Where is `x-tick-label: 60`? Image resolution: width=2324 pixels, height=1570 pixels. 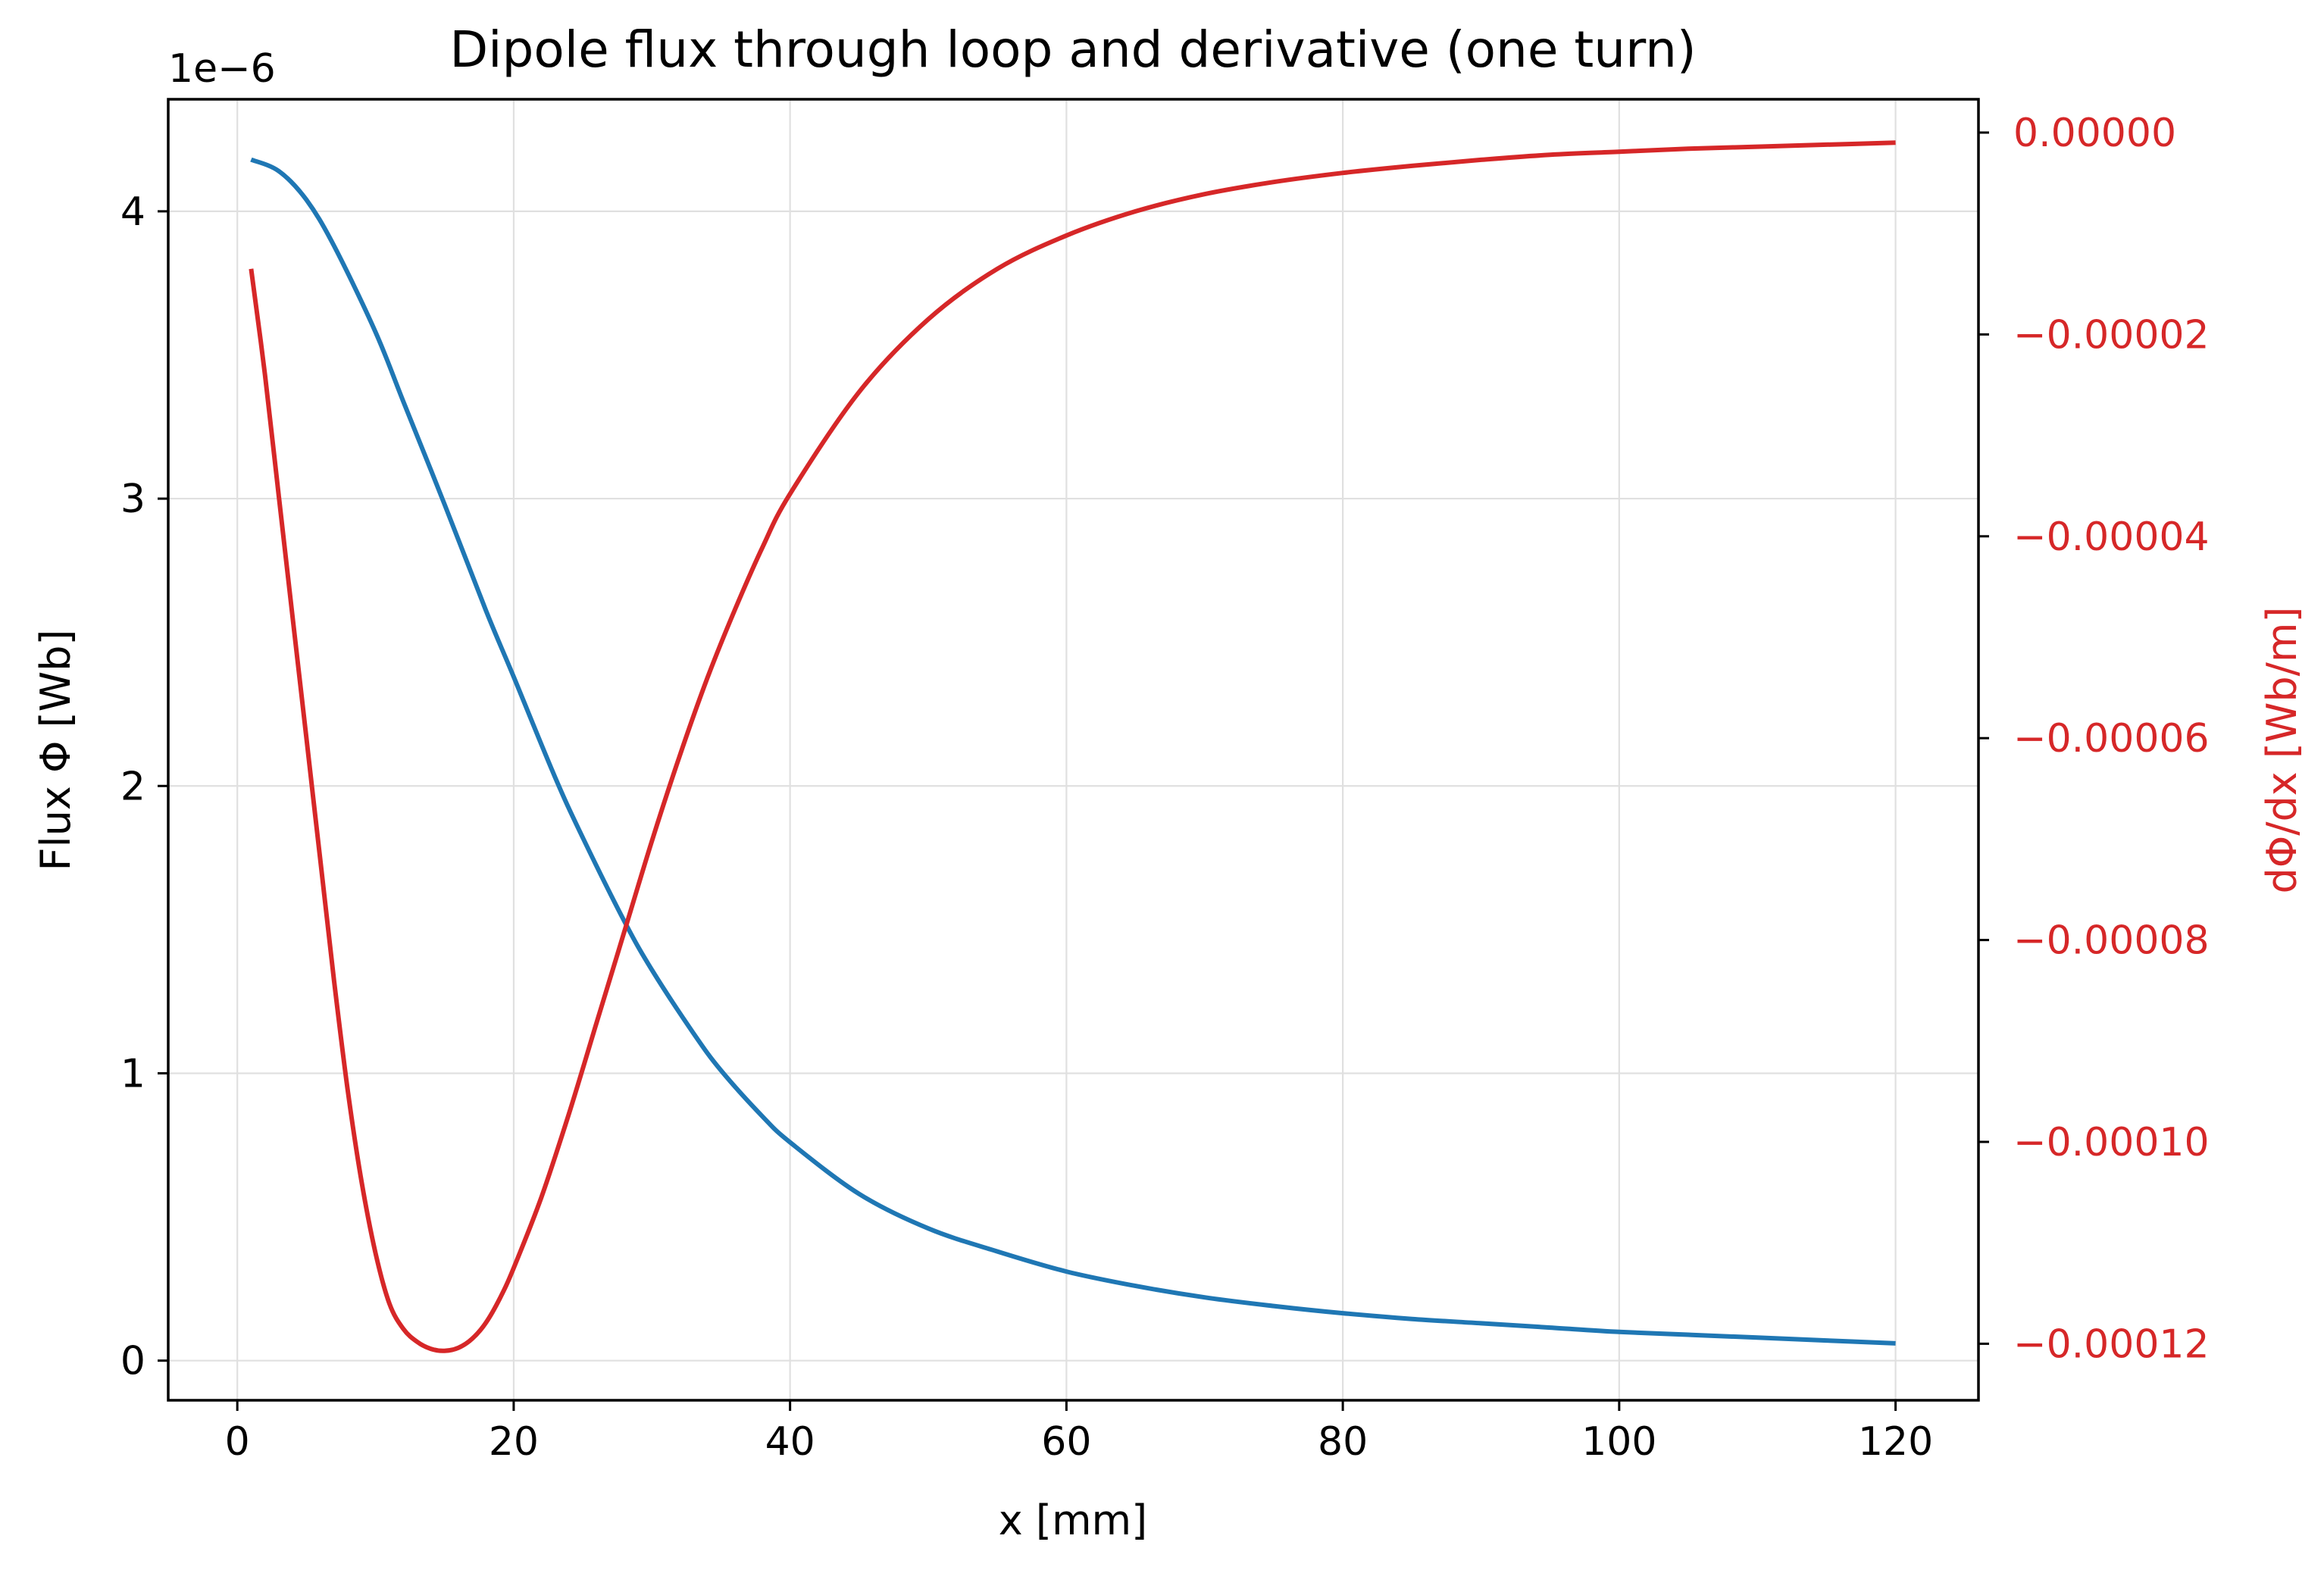
x-tick-label: 60 is located at coordinates (1066, 1442).